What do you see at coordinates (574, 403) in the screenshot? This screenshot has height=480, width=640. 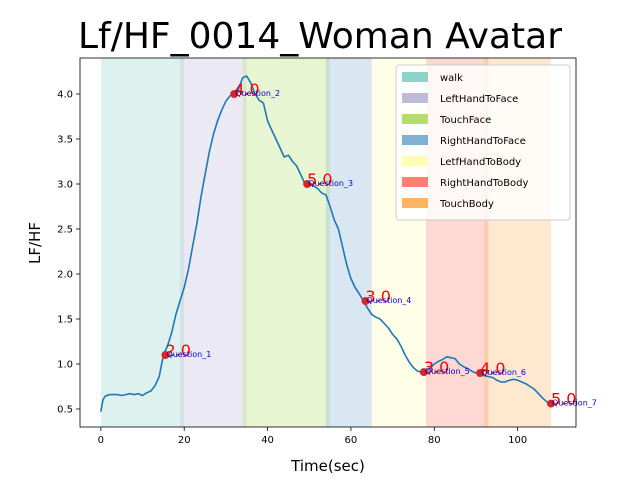 I see `question-label-Question_7: Question_7` at bounding box center [574, 403].